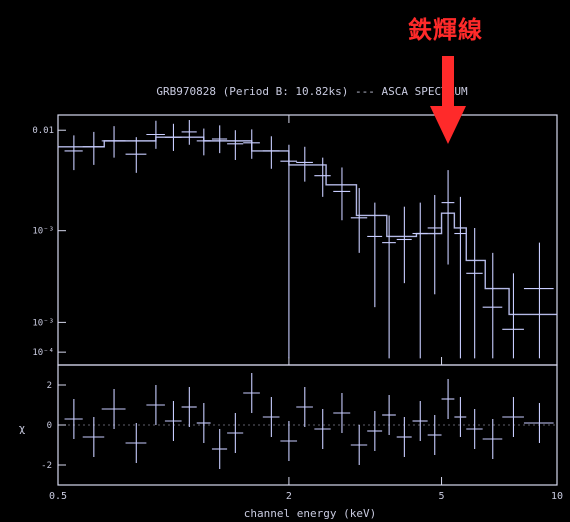 The width and height of the screenshot is (570, 522). I want to click on x-tick-label: 5, so click(442, 496).